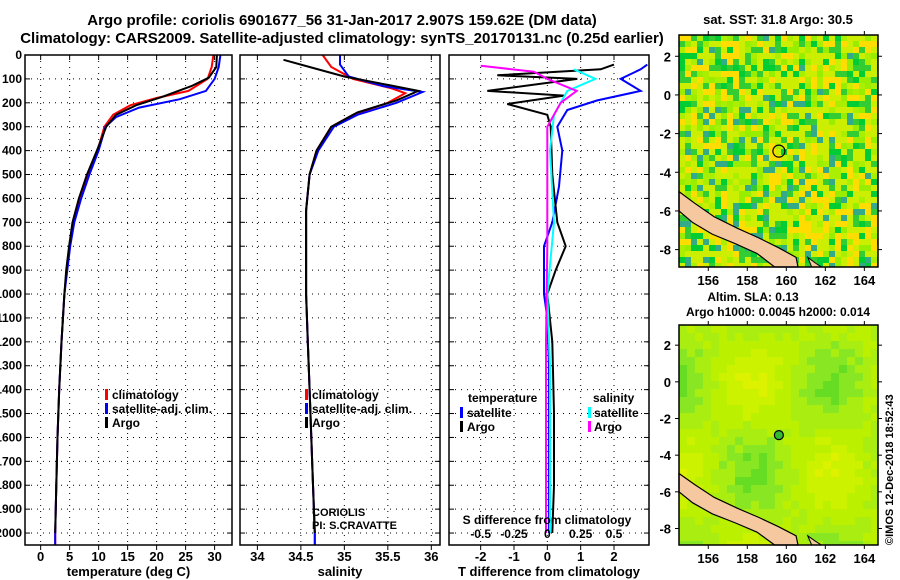 The image size is (900, 580). What do you see at coordinates (747, 558) in the screenshot?
I see `x-tick-label: 158` at bounding box center [747, 558].